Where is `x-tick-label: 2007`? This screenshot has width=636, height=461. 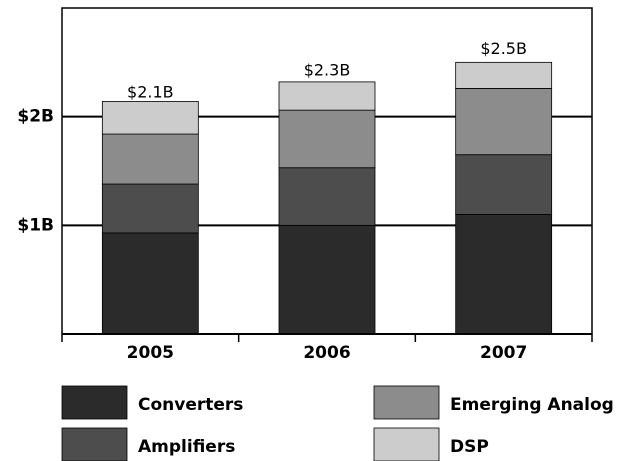
x-tick-label: 2007 is located at coordinates (503, 353).